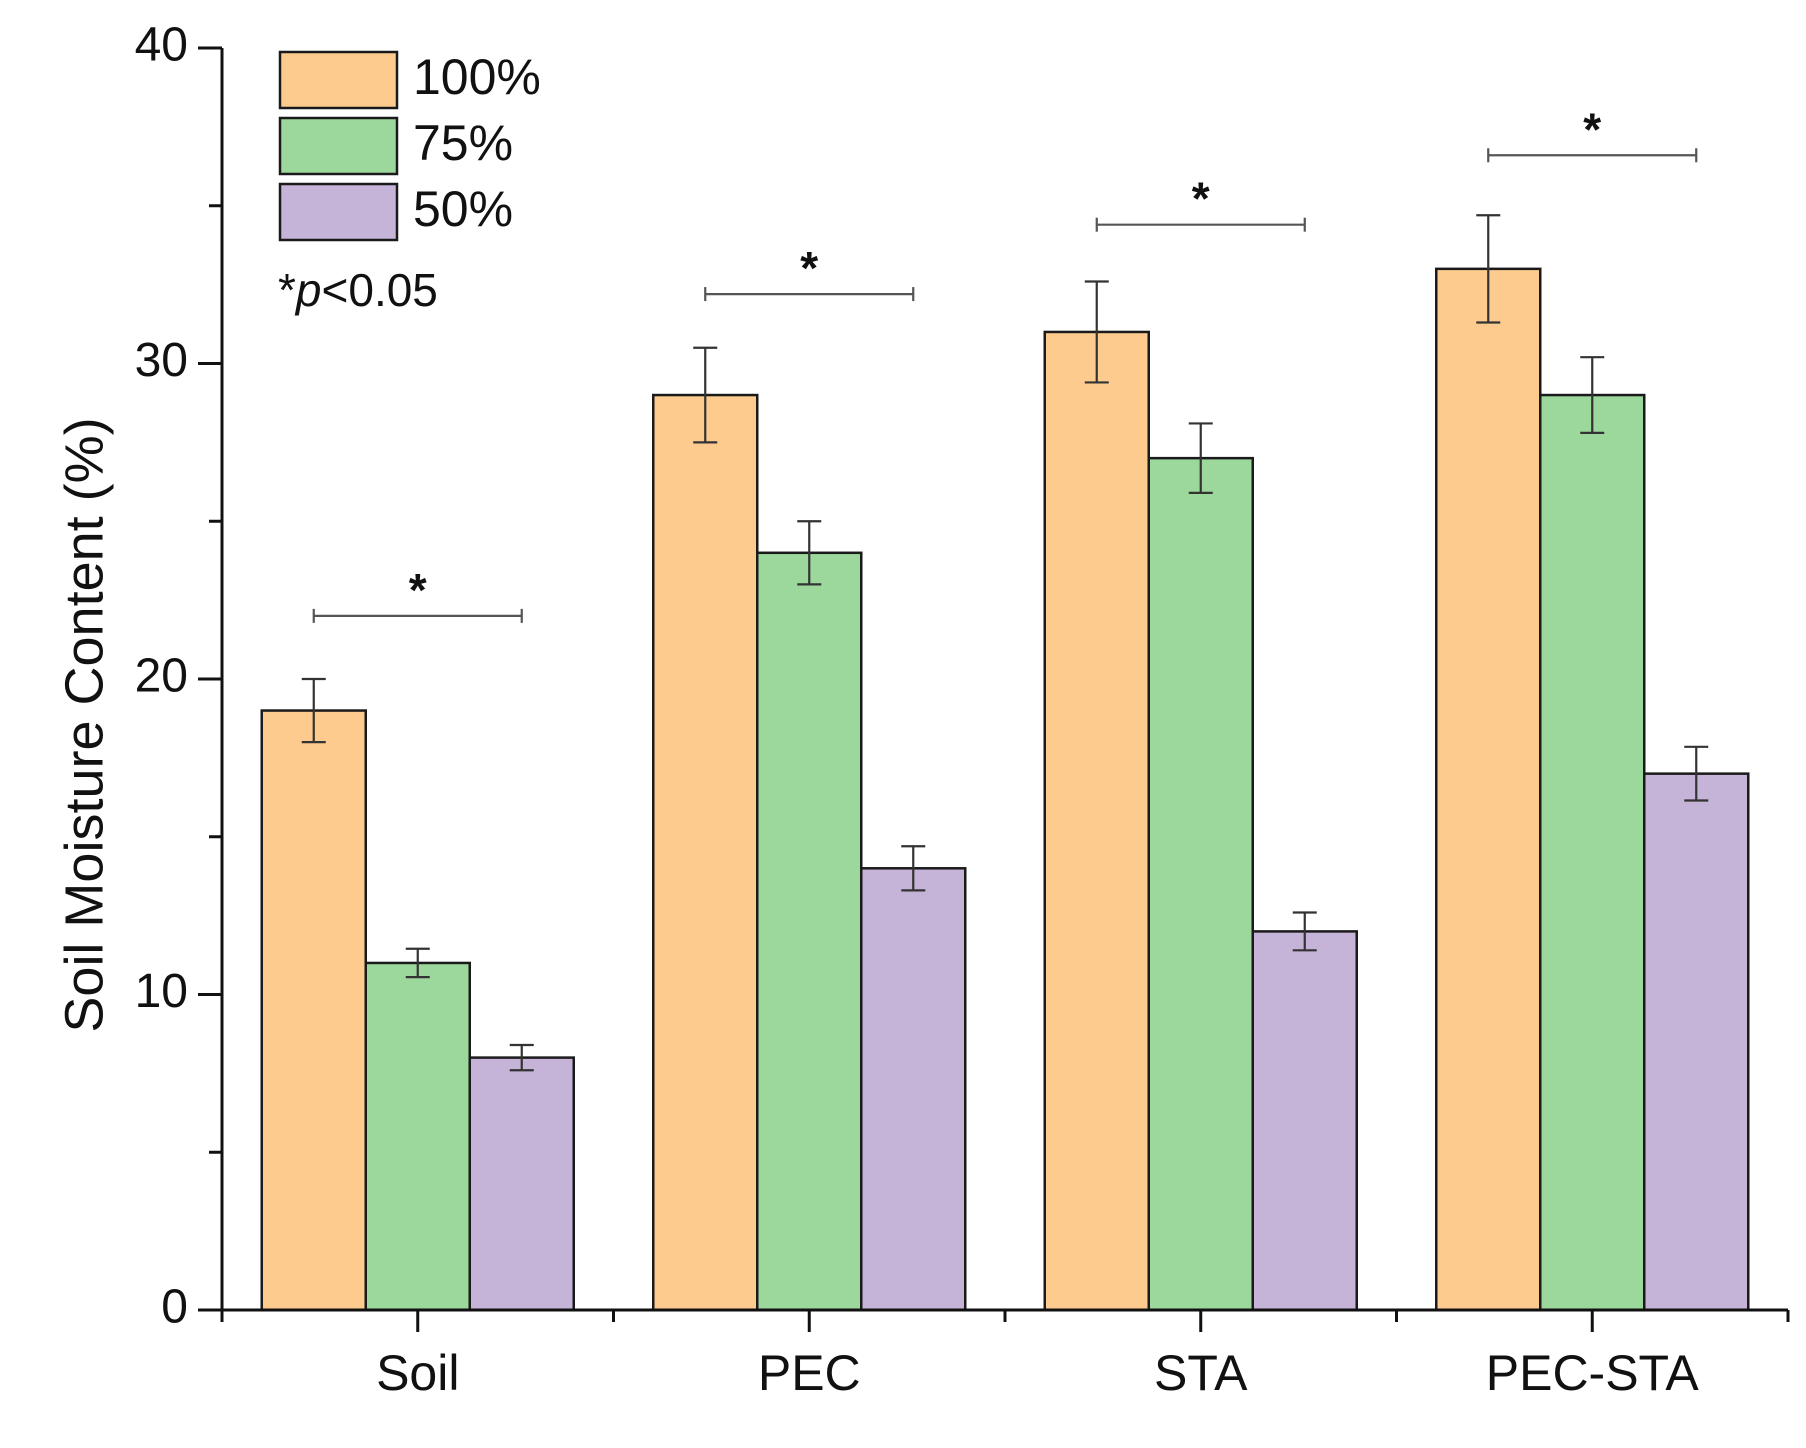 The width and height of the screenshot is (1806, 1448). Describe the element at coordinates (1201, 1373) in the screenshot. I see `x-tick-label-sta: STA` at that location.